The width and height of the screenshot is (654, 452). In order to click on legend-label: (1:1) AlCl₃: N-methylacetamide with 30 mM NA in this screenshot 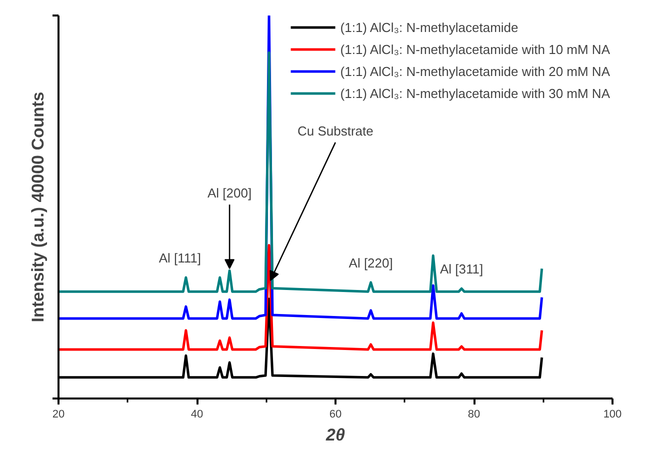, I will do `click(475, 93)`.